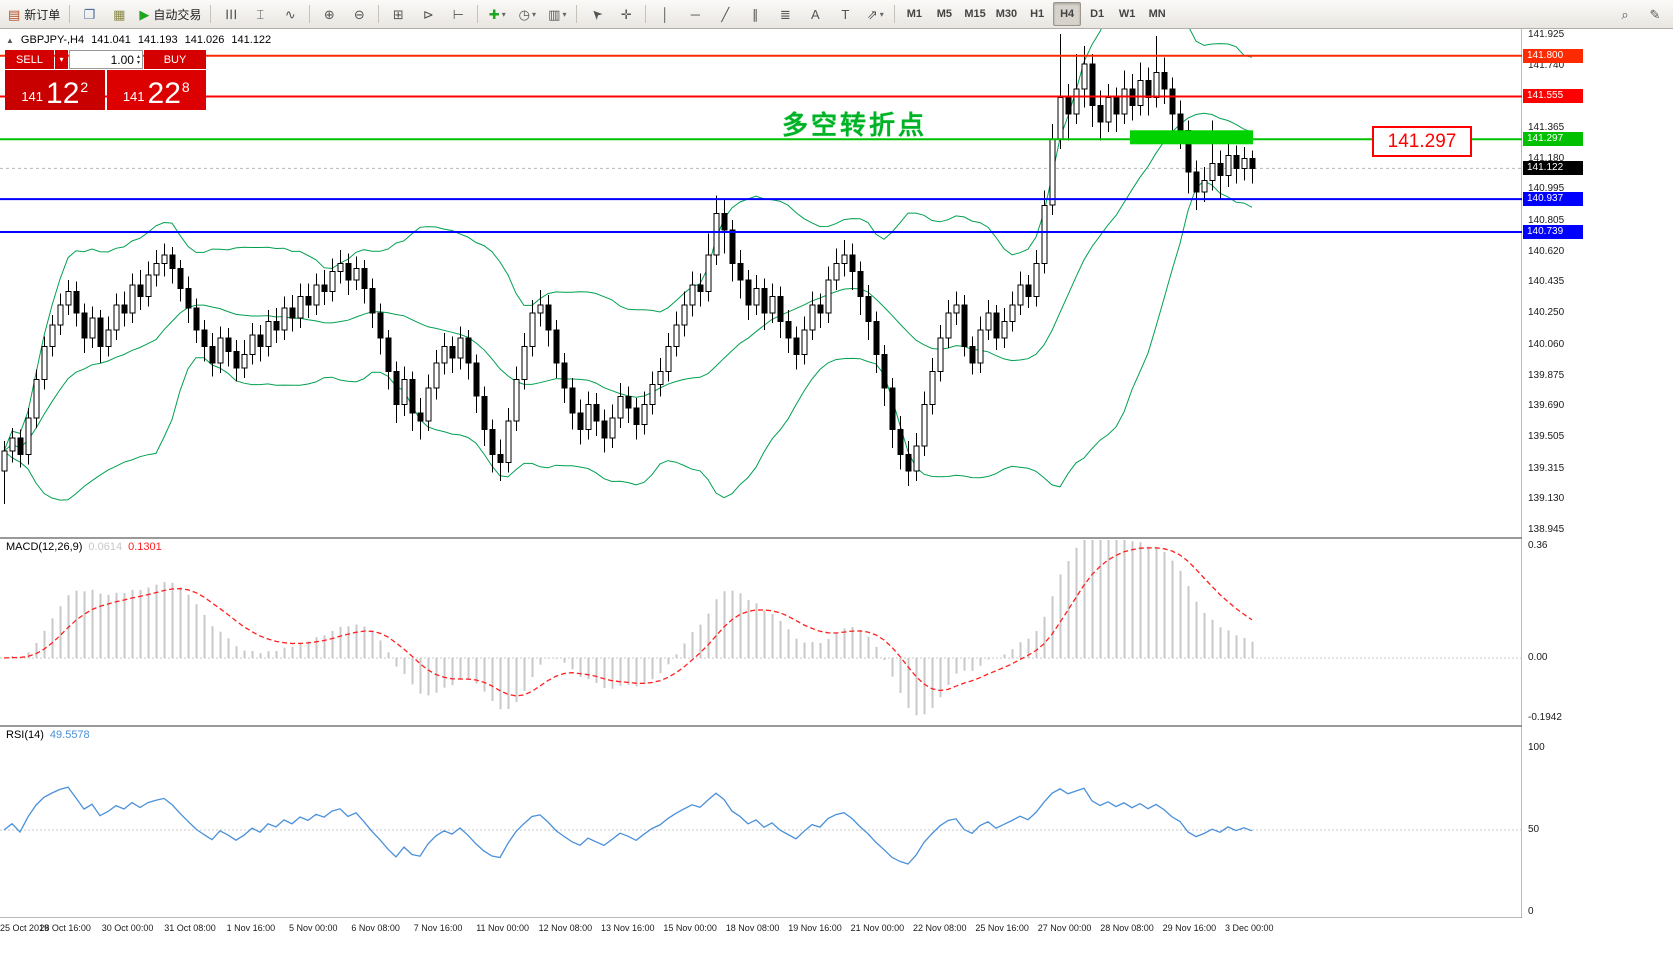  What do you see at coordinates (1006, 14) in the screenshot?
I see `timeframe-m30-button: M30` at bounding box center [1006, 14].